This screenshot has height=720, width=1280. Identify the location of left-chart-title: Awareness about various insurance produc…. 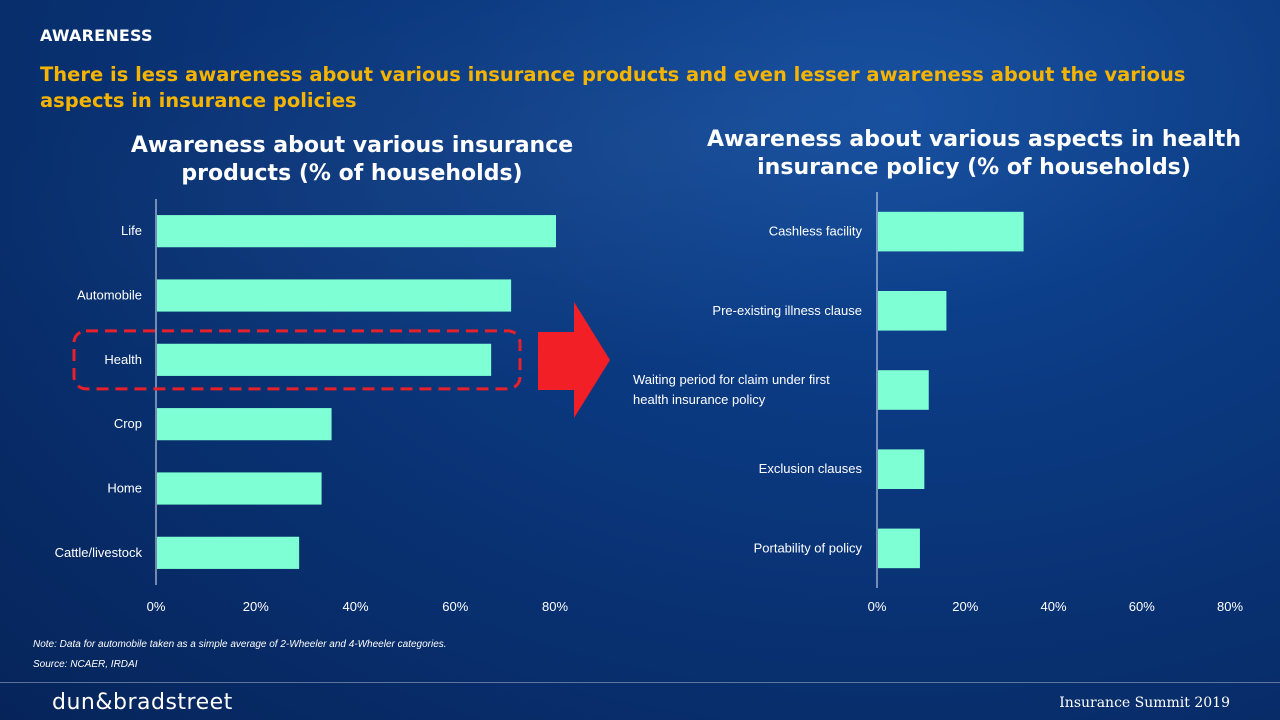
(352, 159).